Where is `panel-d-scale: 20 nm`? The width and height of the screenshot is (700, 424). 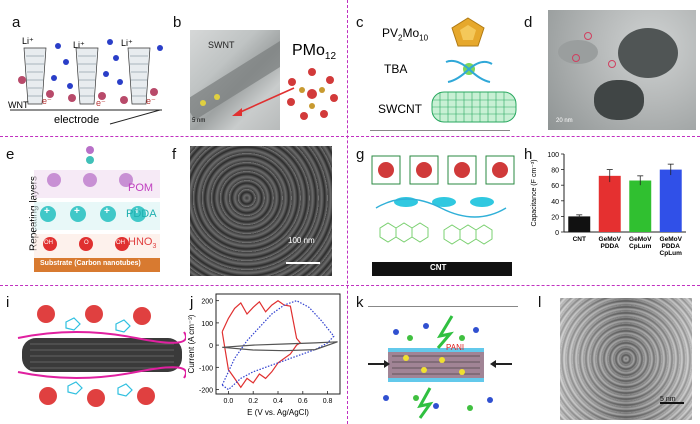 panel-d-scale: 20 nm is located at coordinates (564, 121).